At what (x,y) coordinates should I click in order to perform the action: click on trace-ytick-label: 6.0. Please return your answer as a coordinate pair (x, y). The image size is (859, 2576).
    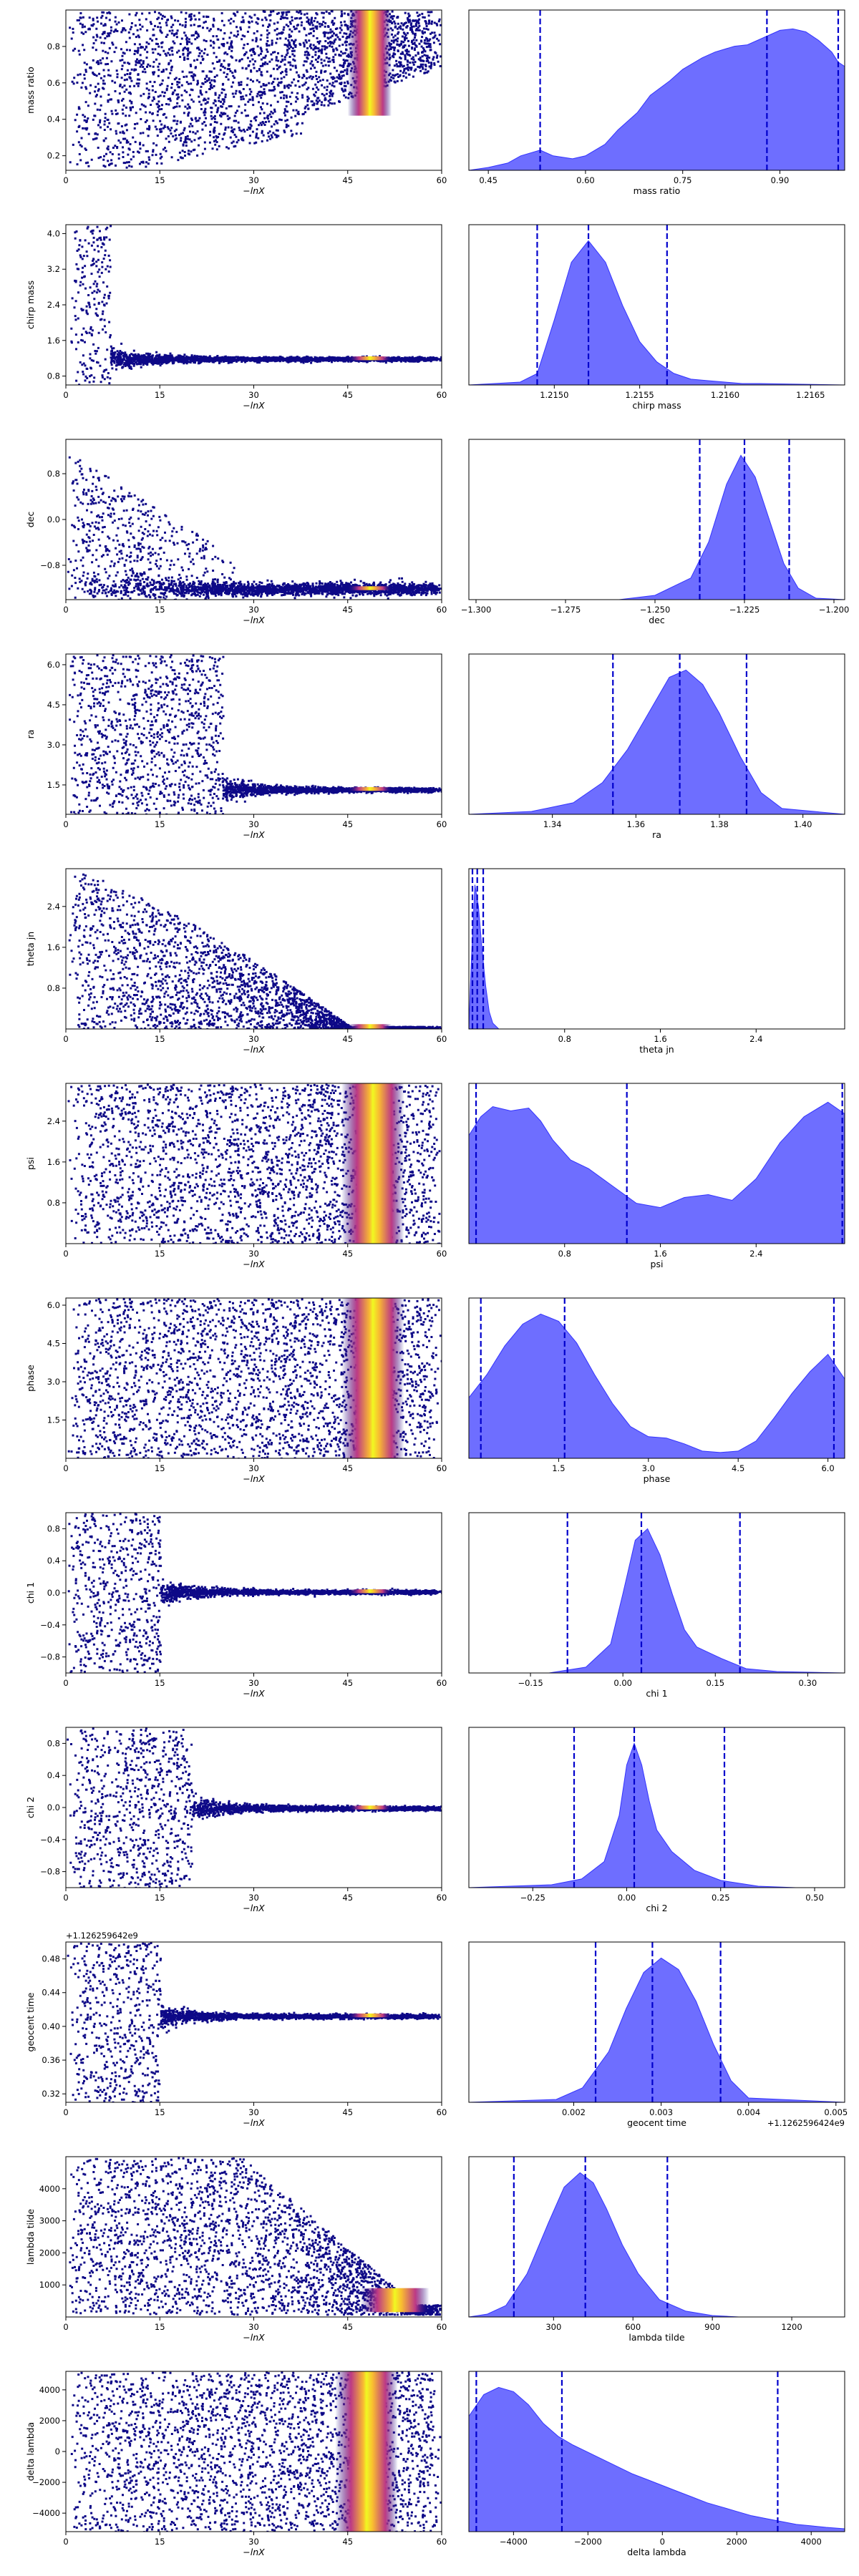
    Looking at the image, I should click on (53, 665).